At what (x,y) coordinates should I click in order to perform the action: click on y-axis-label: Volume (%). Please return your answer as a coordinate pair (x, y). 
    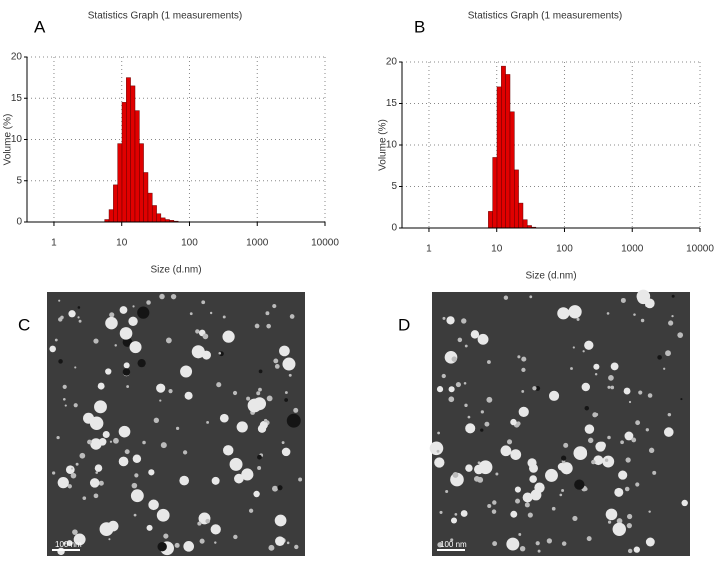
    Looking at the image, I should click on (383, 145).